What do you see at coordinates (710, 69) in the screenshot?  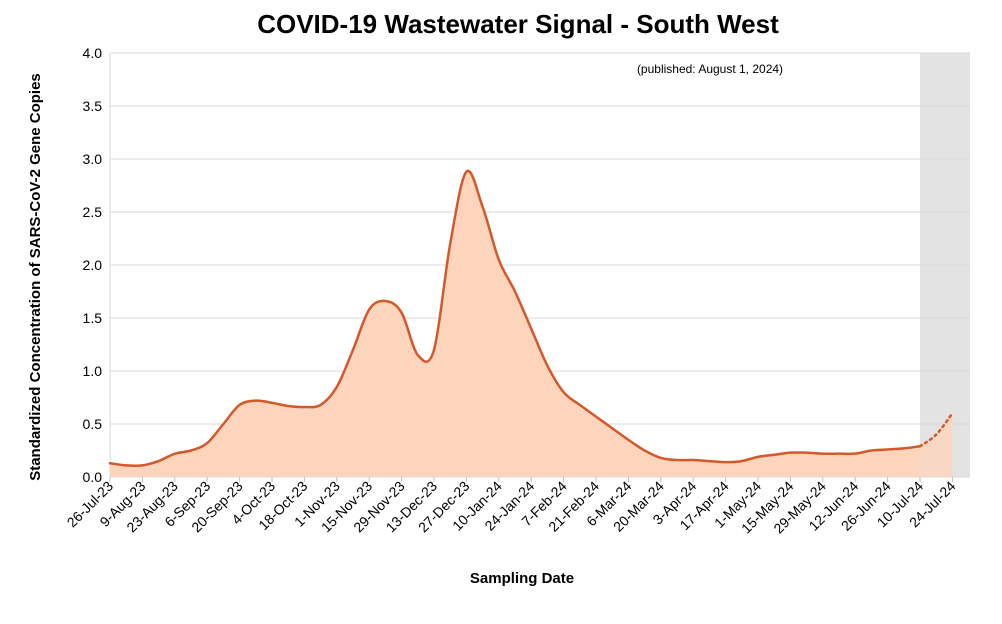 I see `subtitle: (published: August 1, 2024)` at bounding box center [710, 69].